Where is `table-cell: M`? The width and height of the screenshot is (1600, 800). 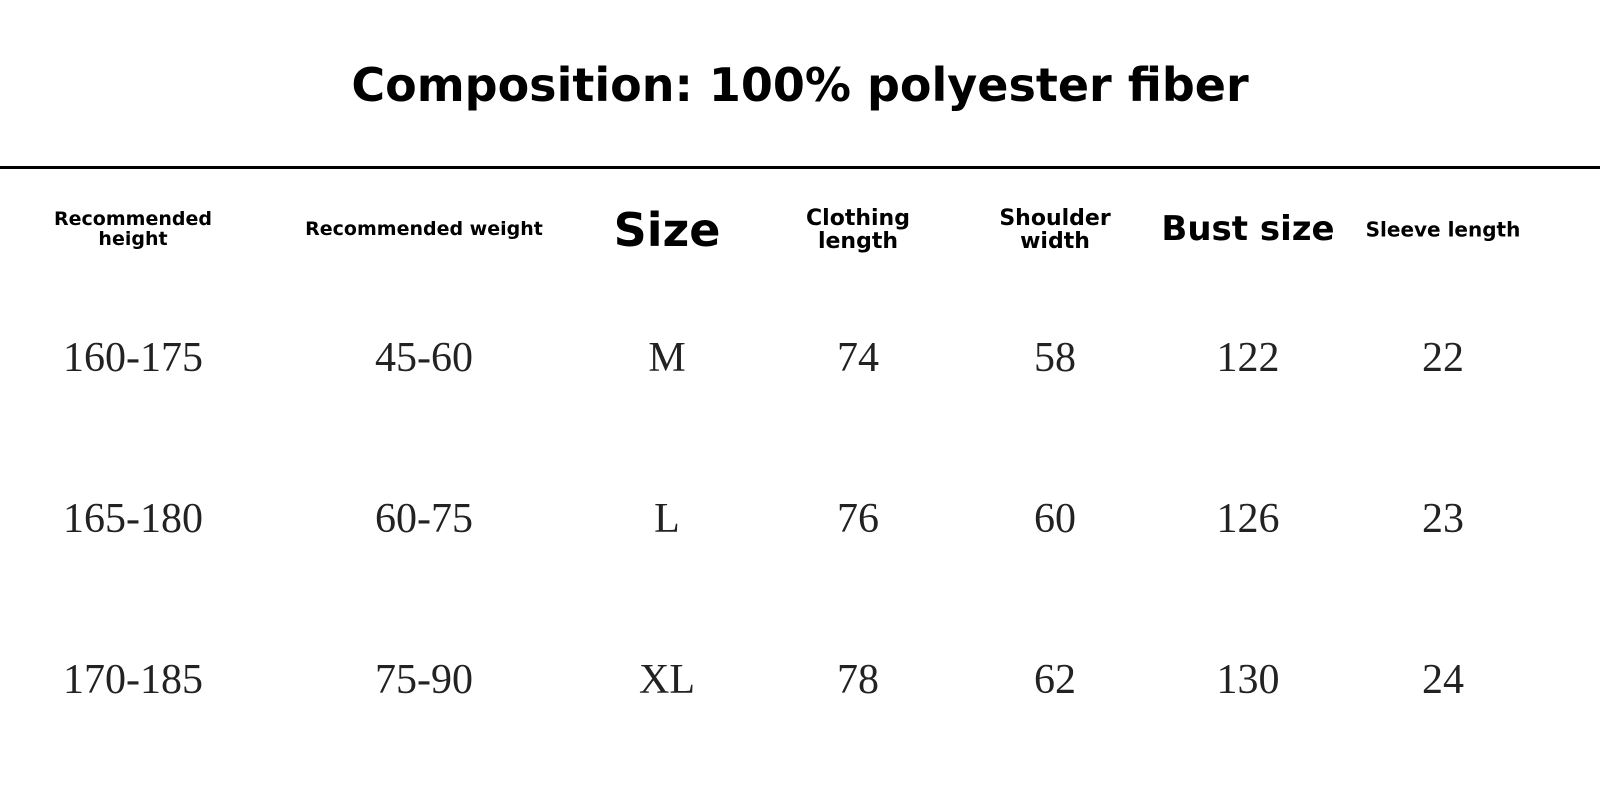 table-cell: M is located at coordinates (667, 357).